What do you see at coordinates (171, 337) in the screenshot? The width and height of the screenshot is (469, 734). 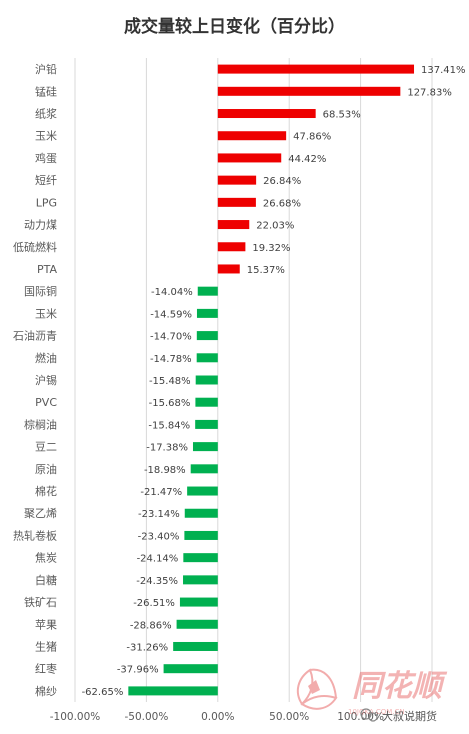 I see `data-label: -14.70%` at bounding box center [171, 337].